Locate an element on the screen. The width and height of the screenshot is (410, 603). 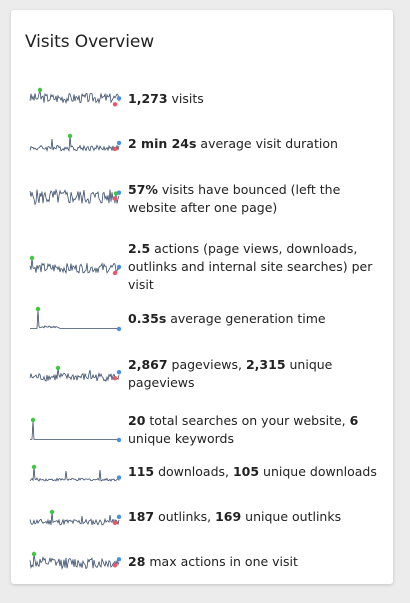
metric-value: 20 is located at coordinates (137, 420).